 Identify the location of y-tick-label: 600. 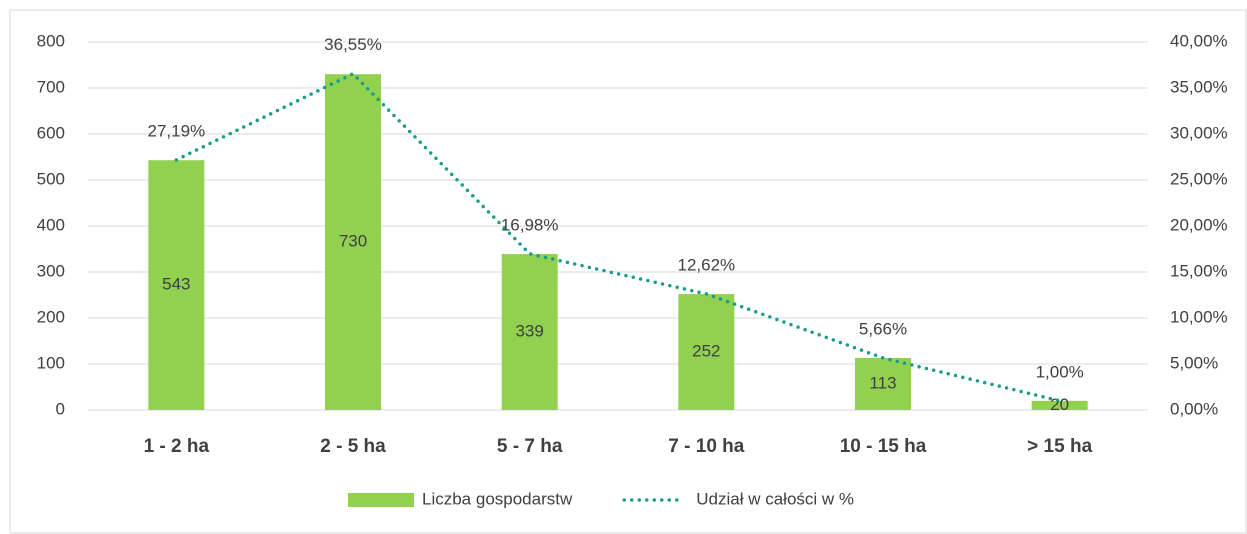
(51, 132).